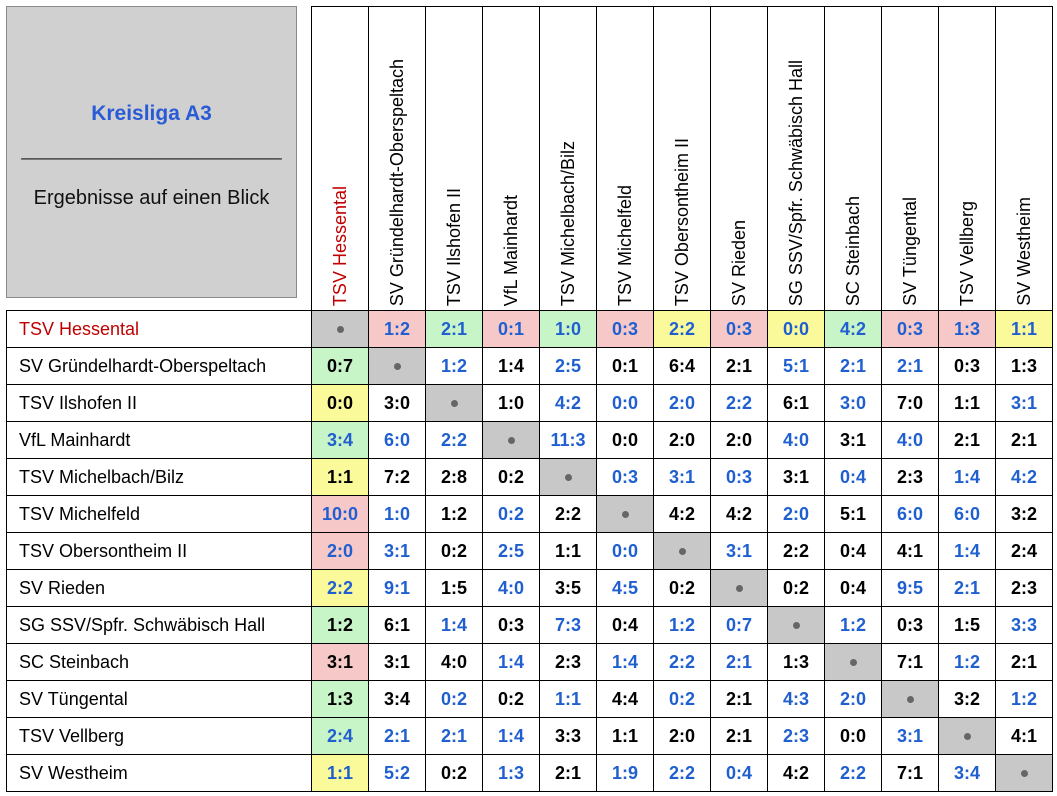 The image size is (1057, 796). I want to click on row-header-label: SV Tüngental, so click(73, 698).